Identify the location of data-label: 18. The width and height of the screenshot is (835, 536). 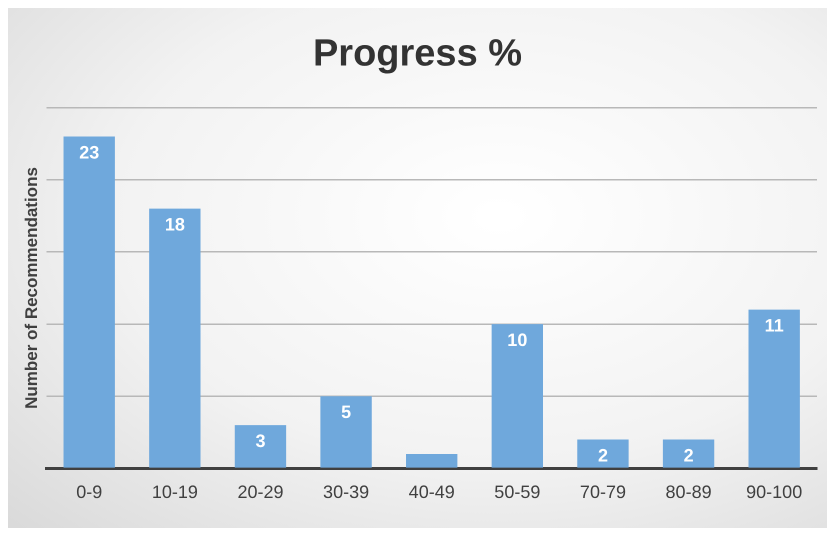
(174, 224).